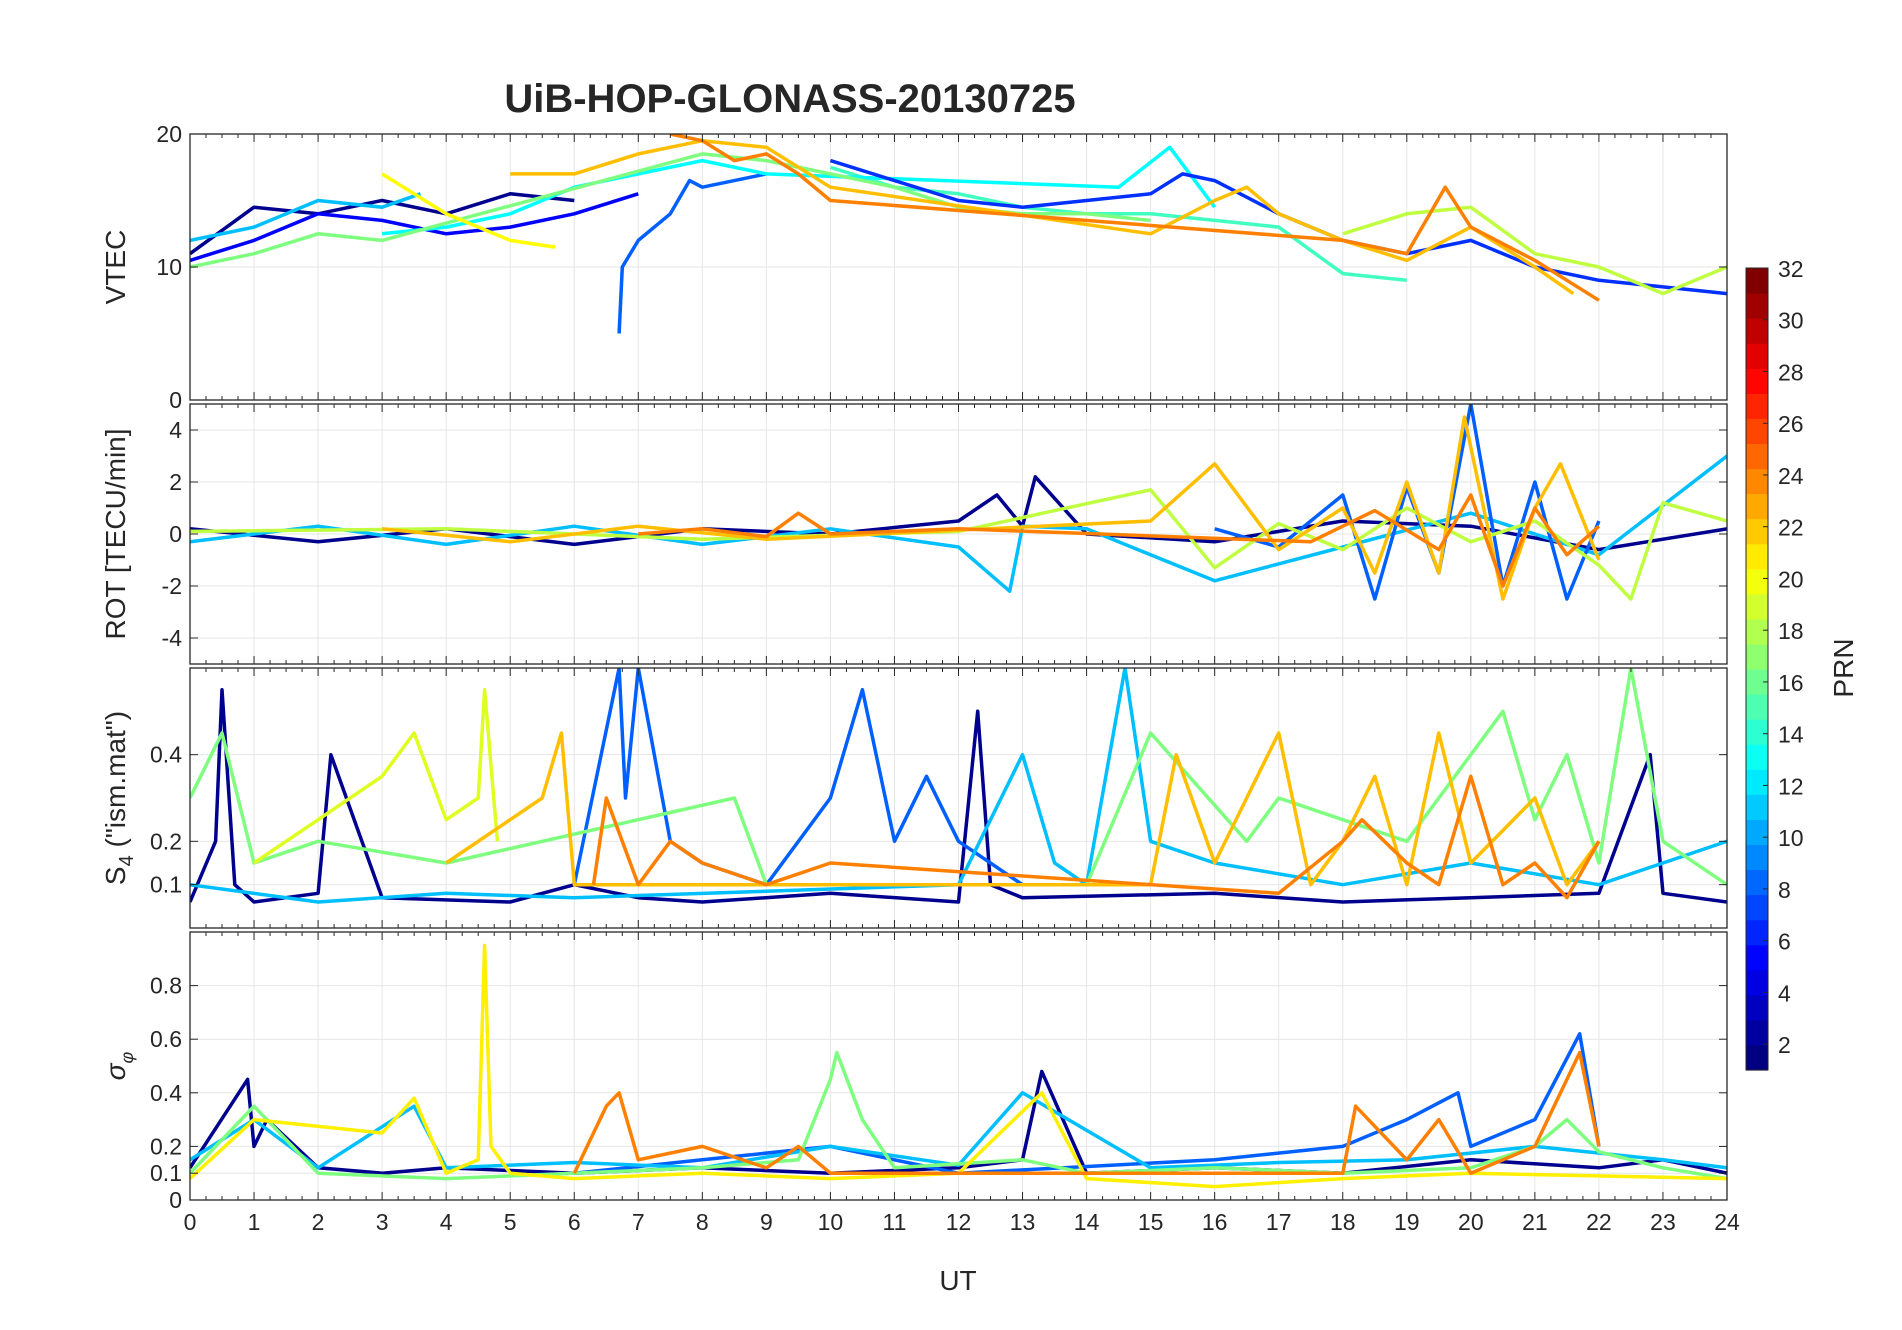  Describe the element at coordinates (959, 1222) in the screenshot. I see `x-tick-label: 12` at that location.